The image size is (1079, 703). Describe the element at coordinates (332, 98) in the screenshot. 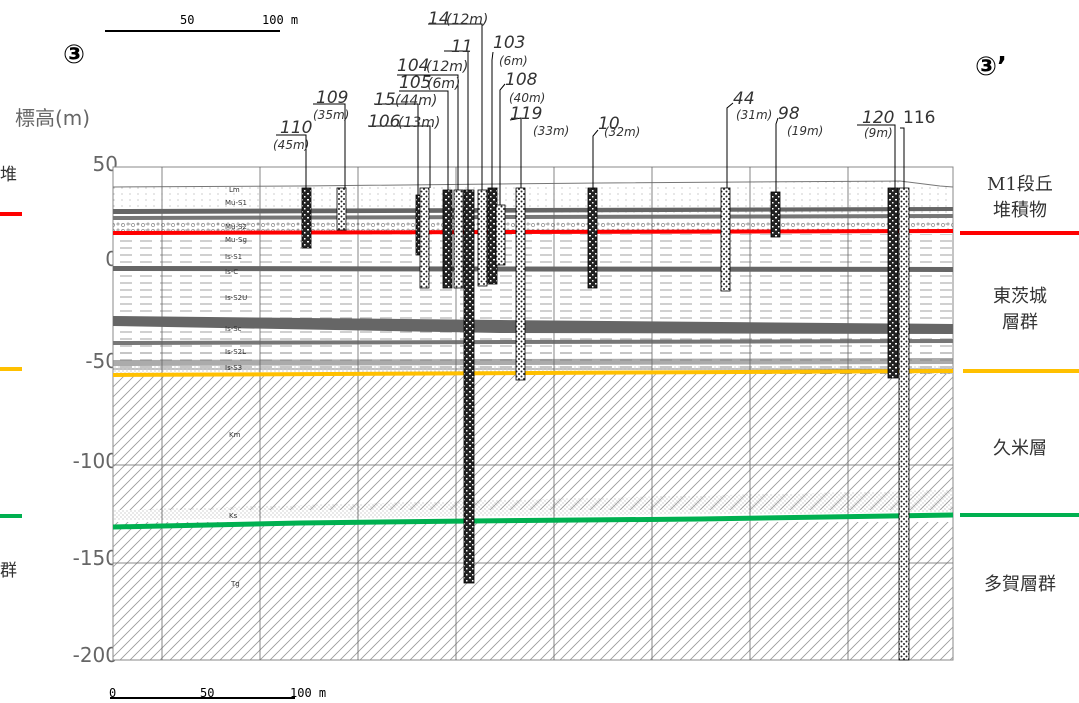

I see `borehole-label: 109` at that location.